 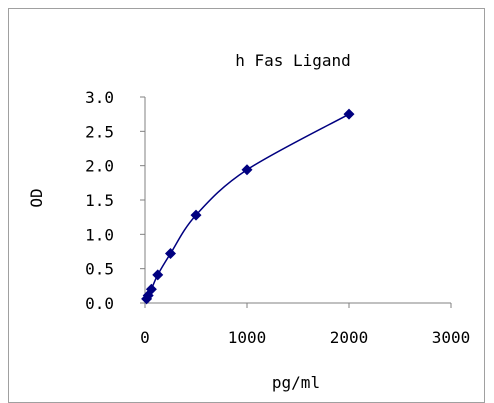 I want to click on y-tick-label: 3.0, so click(x=99, y=97).